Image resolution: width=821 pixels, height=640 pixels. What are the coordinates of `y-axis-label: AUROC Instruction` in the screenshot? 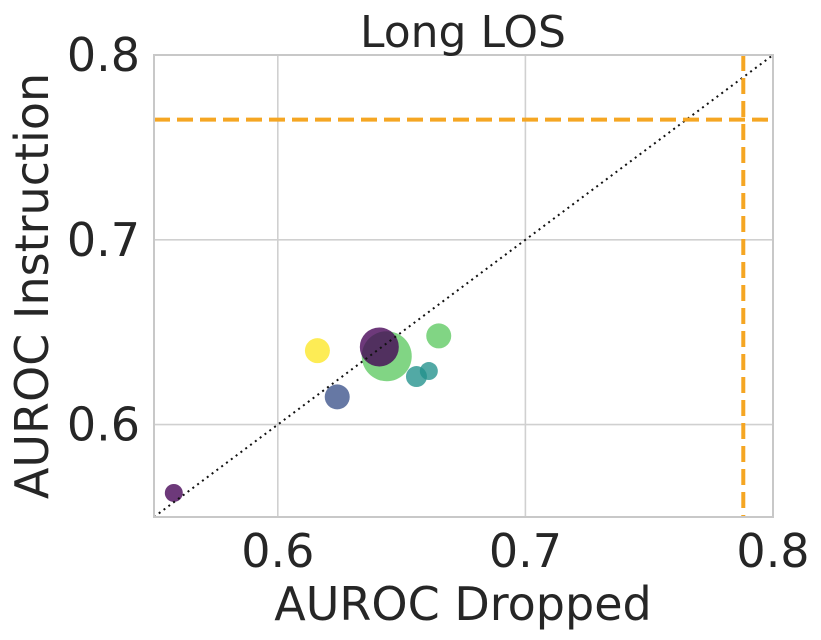 It's located at (32, 286).